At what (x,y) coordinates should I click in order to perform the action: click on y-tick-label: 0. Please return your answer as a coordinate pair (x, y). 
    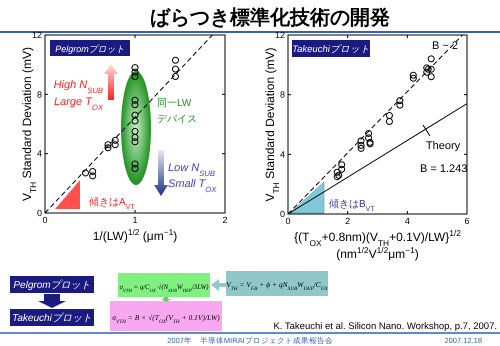
    Looking at the image, I should click on (39, 213).